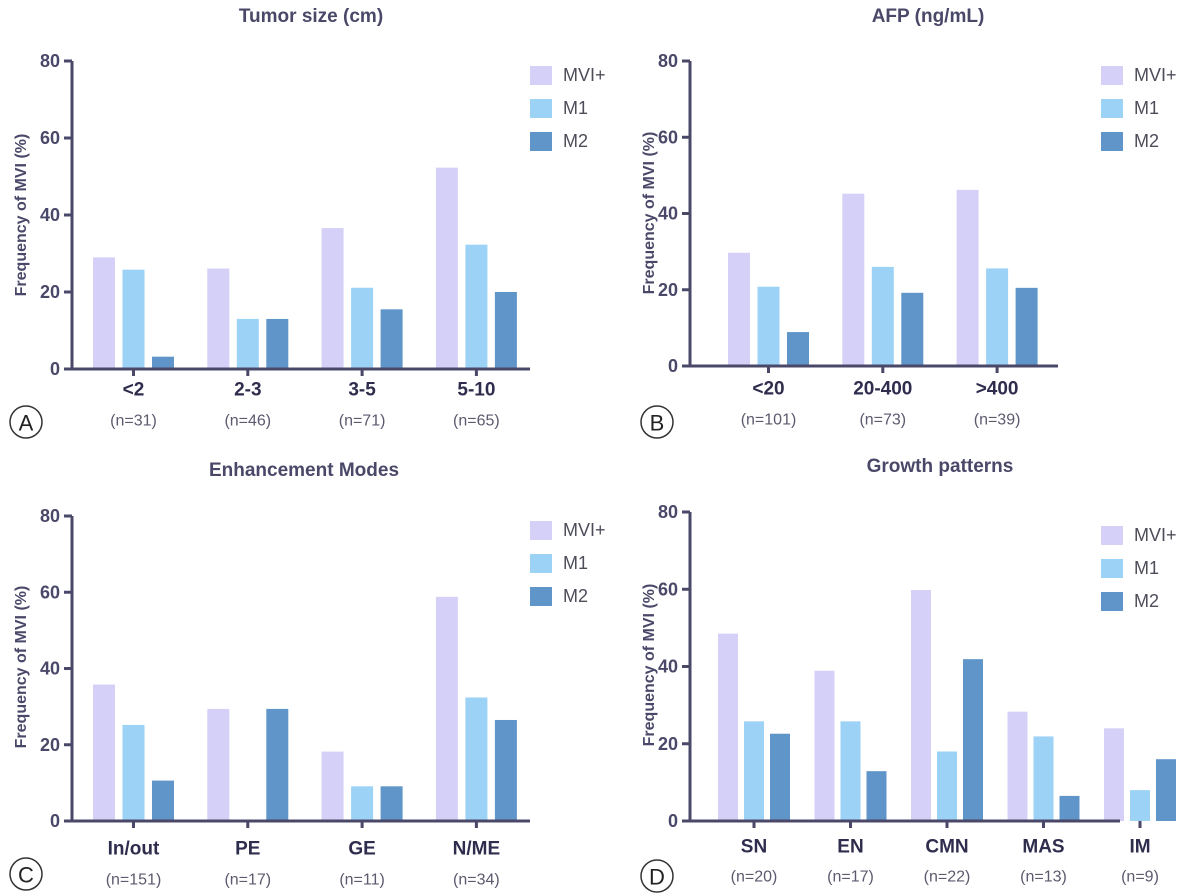  I want to click on sample-count-label: (n=65), so click(476, 421).